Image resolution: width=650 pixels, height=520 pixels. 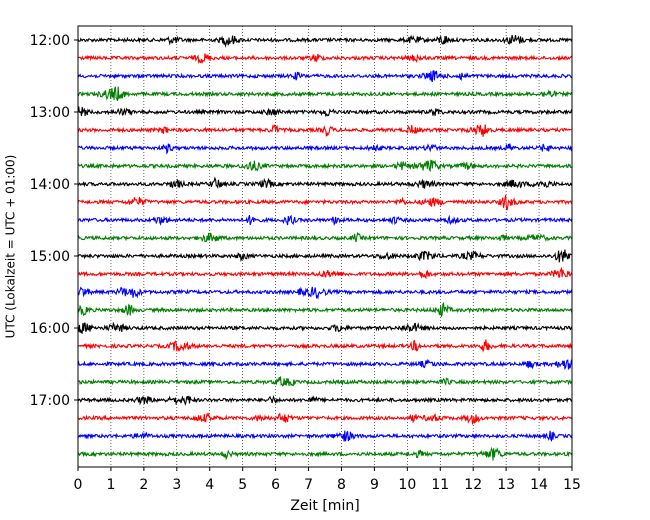 I want to click on y-axis-label: UTC (Lokalzeit = UTC + 01:00), so click(x=11, y=247).